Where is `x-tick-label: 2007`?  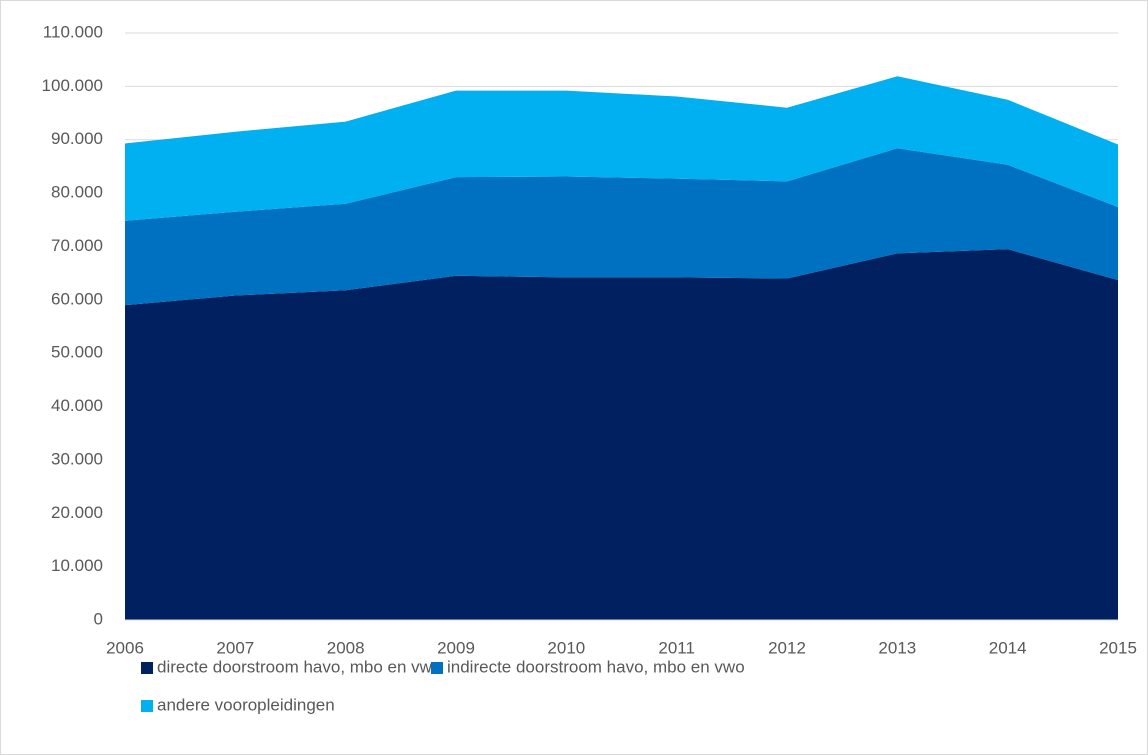 x-tick-label: 2007 is located at coordinates (235, 647).